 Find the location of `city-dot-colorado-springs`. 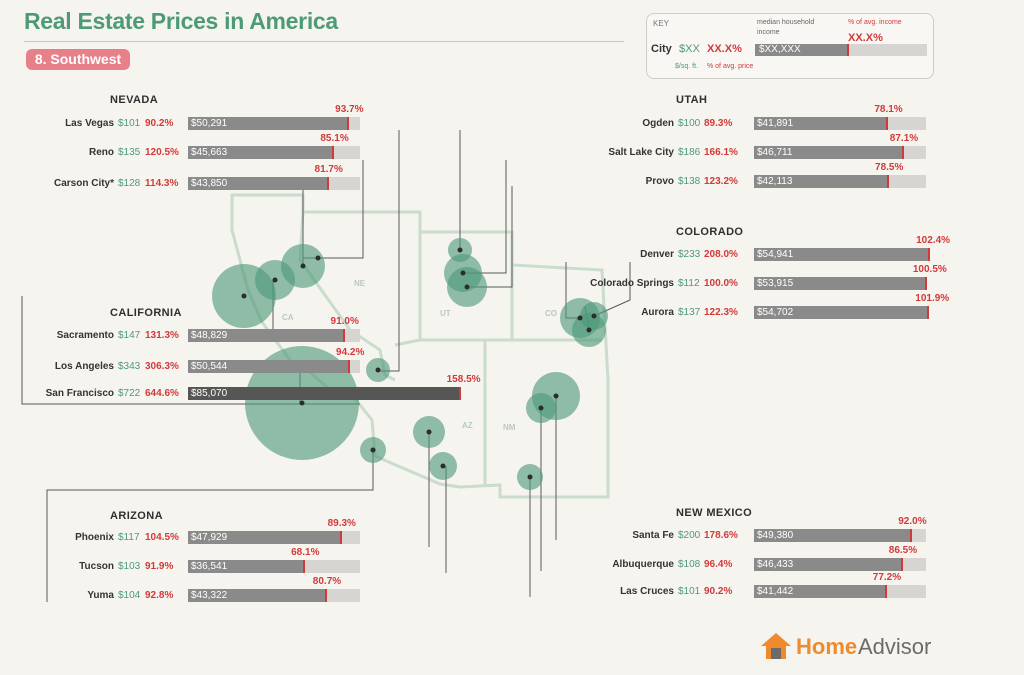

city-dot-colorado-springs is located at coordinates (594, 316).